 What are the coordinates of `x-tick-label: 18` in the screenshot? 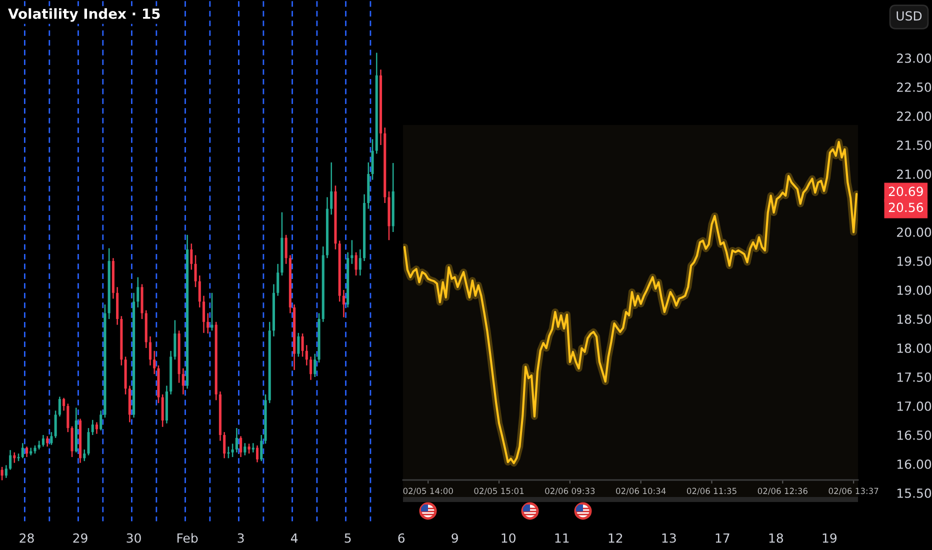 It's located at (776, 538).